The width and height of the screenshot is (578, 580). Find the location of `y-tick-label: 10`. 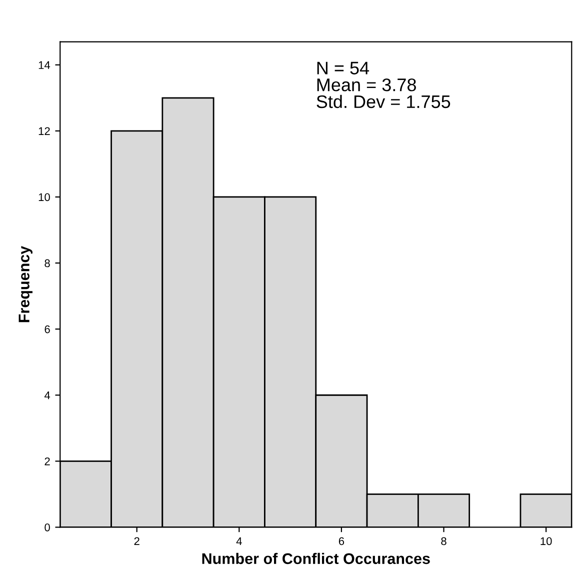

y-tick-label: 10 is located at coordinates (44, 197).